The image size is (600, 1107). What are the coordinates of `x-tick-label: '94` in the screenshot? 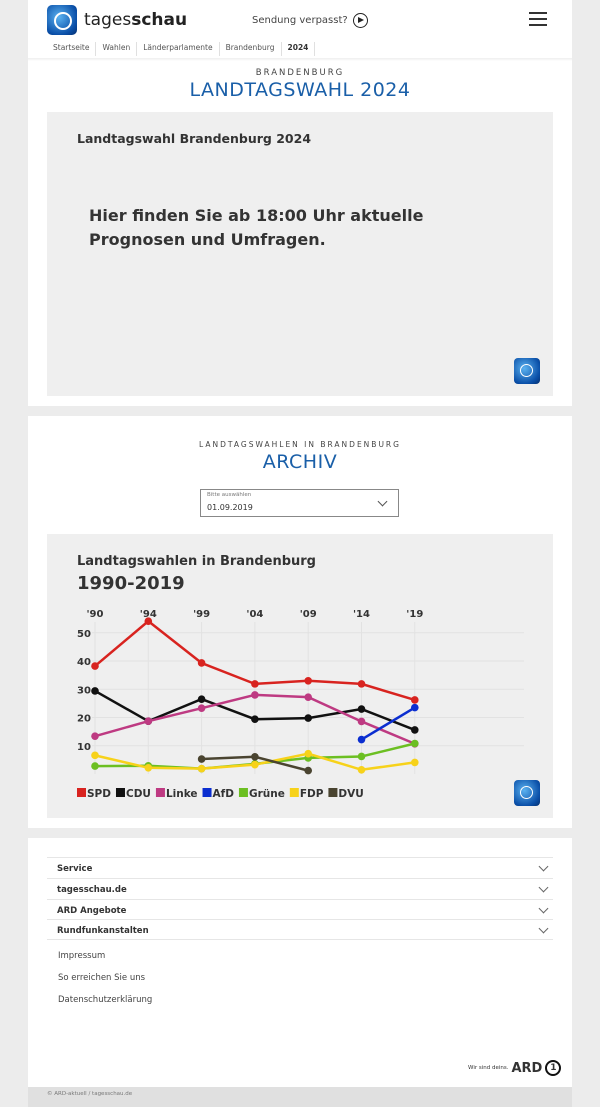 It's located at (148, 614).